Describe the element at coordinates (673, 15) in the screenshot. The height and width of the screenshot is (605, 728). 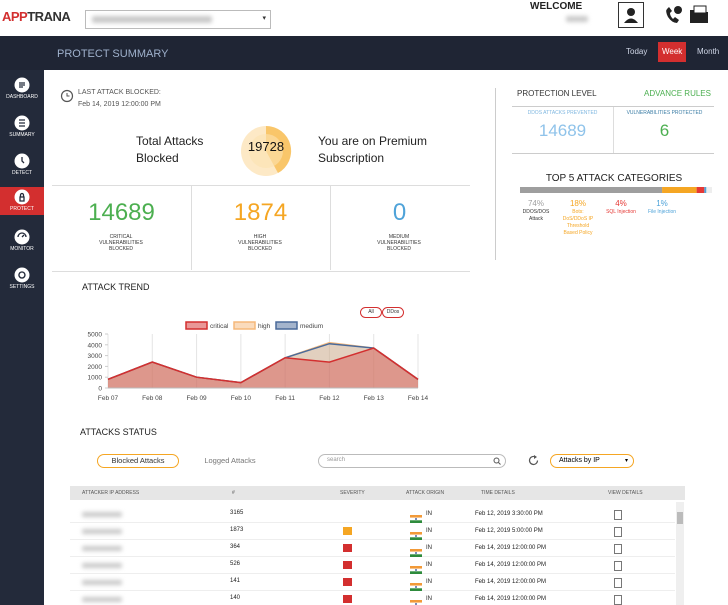
I see `phone-icon` at that location.